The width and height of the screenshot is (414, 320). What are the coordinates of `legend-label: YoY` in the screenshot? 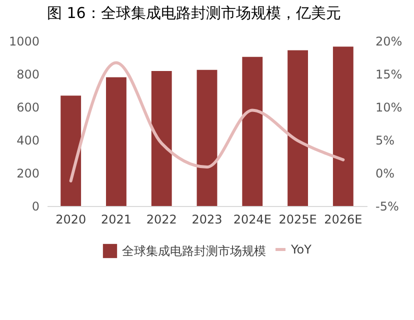 It's located at (301, 249).